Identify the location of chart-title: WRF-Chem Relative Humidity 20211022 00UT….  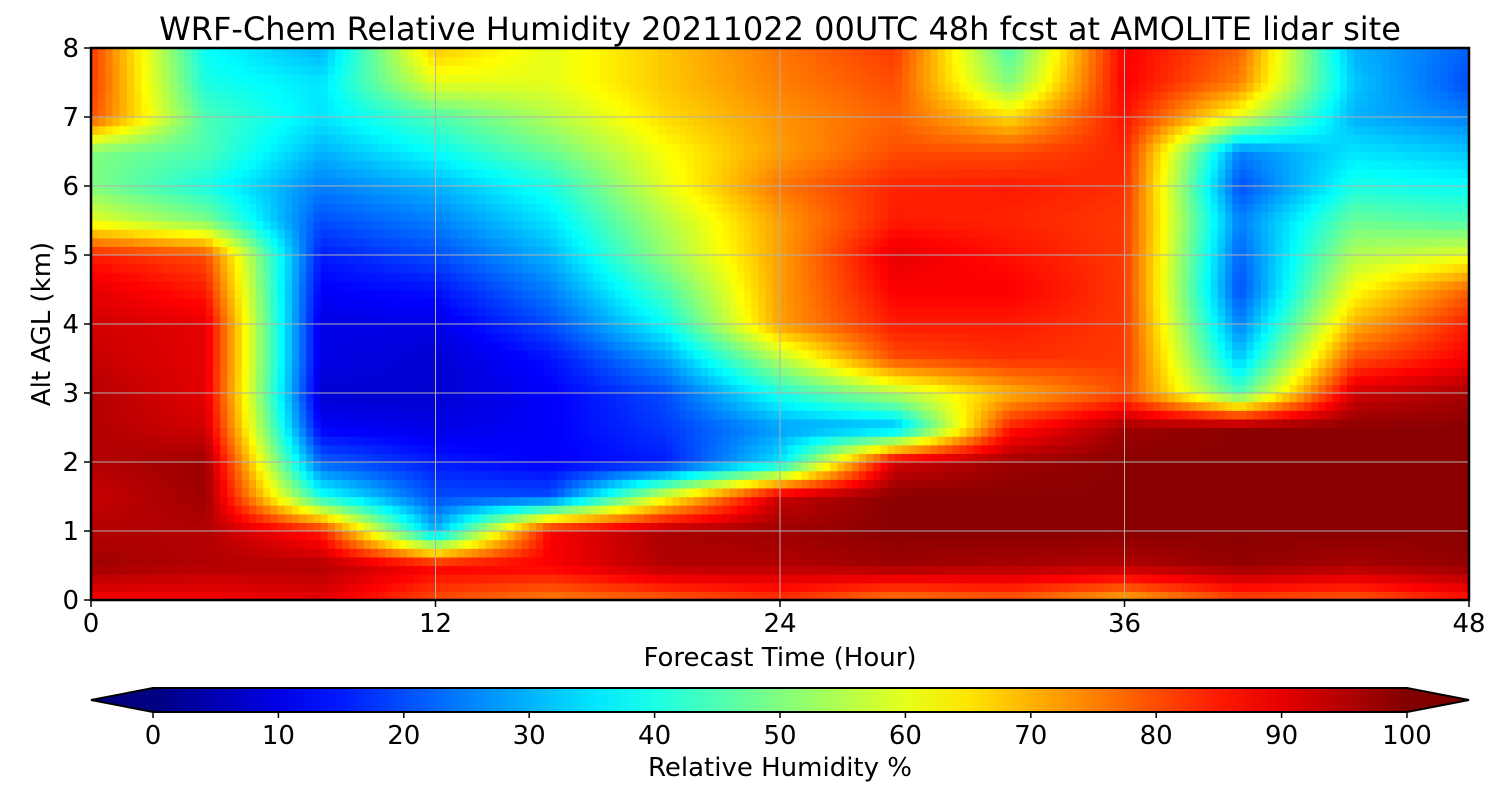
(780, 29).